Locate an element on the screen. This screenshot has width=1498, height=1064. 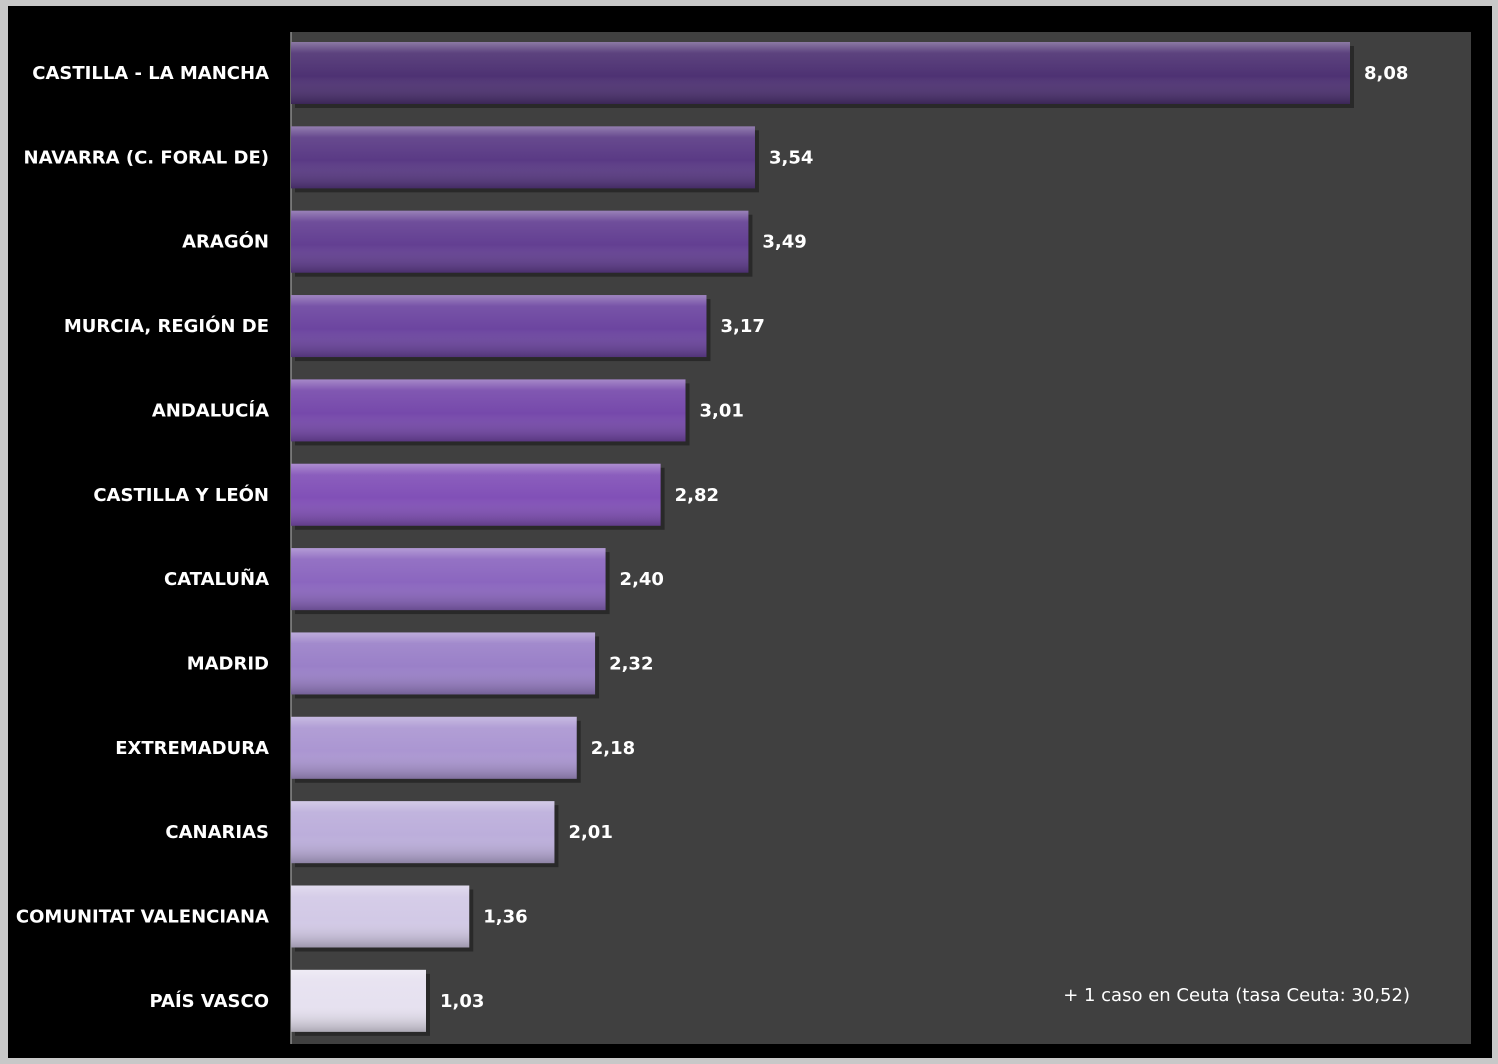
category-label: COMUNITAT VALENCIANA is located at coordinates (142, 917).